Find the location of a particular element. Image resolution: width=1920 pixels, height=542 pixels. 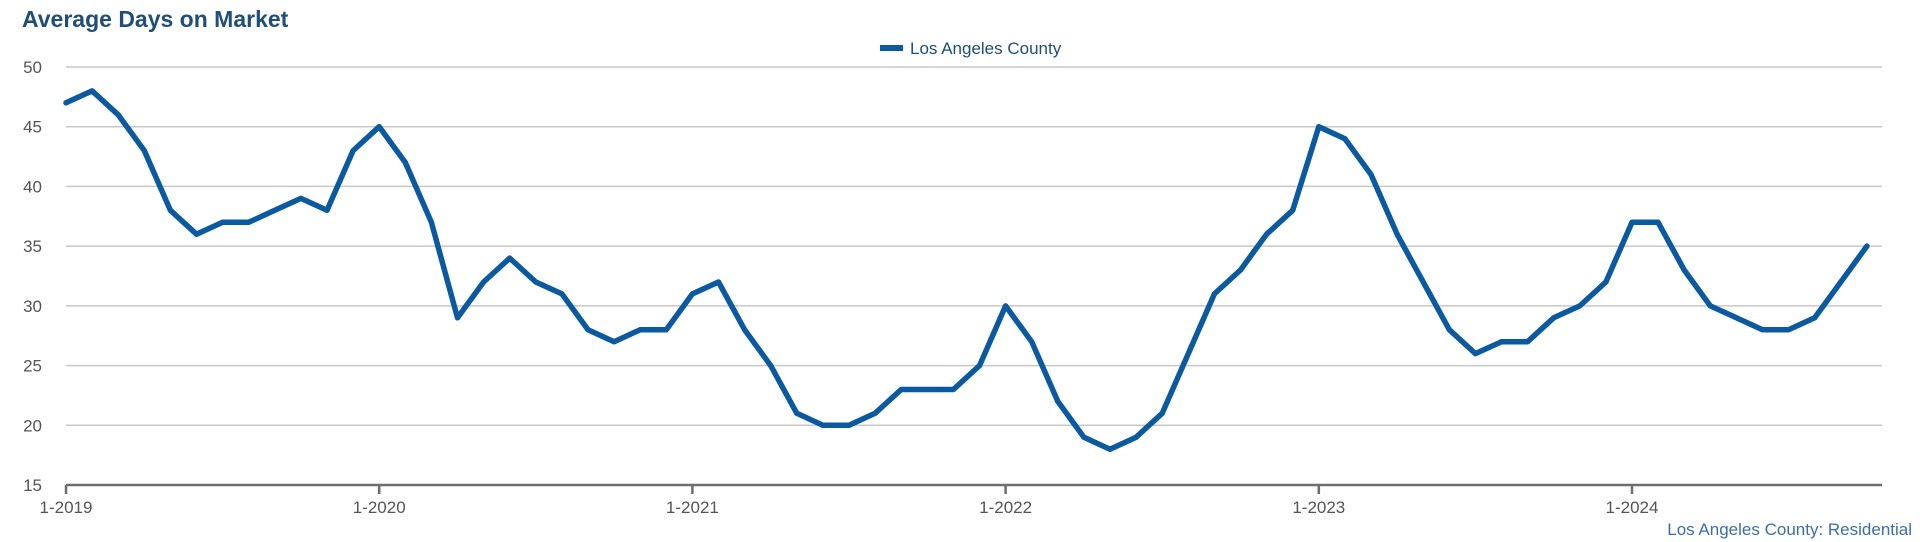

chart-title: Average Days on Market is located at coordinates (155, 19).